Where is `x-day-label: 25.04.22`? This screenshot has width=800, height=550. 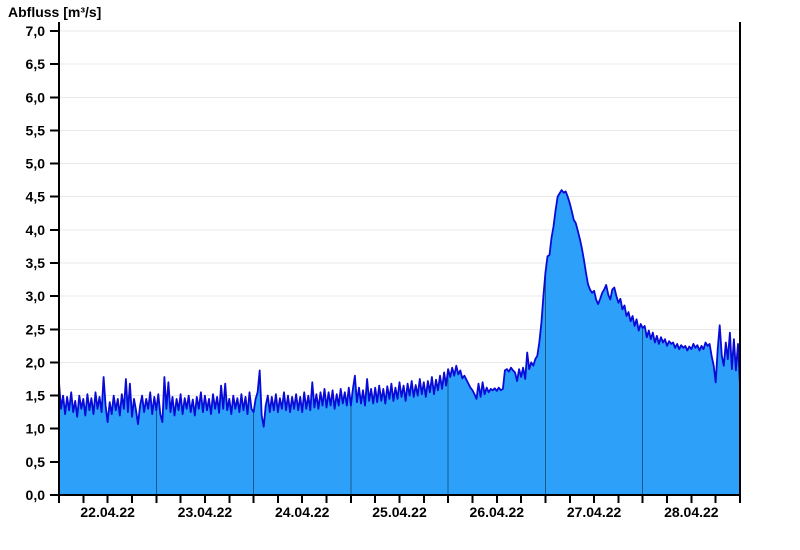
x-day-label: 25.04.22 is located at coordinates (399, 512).